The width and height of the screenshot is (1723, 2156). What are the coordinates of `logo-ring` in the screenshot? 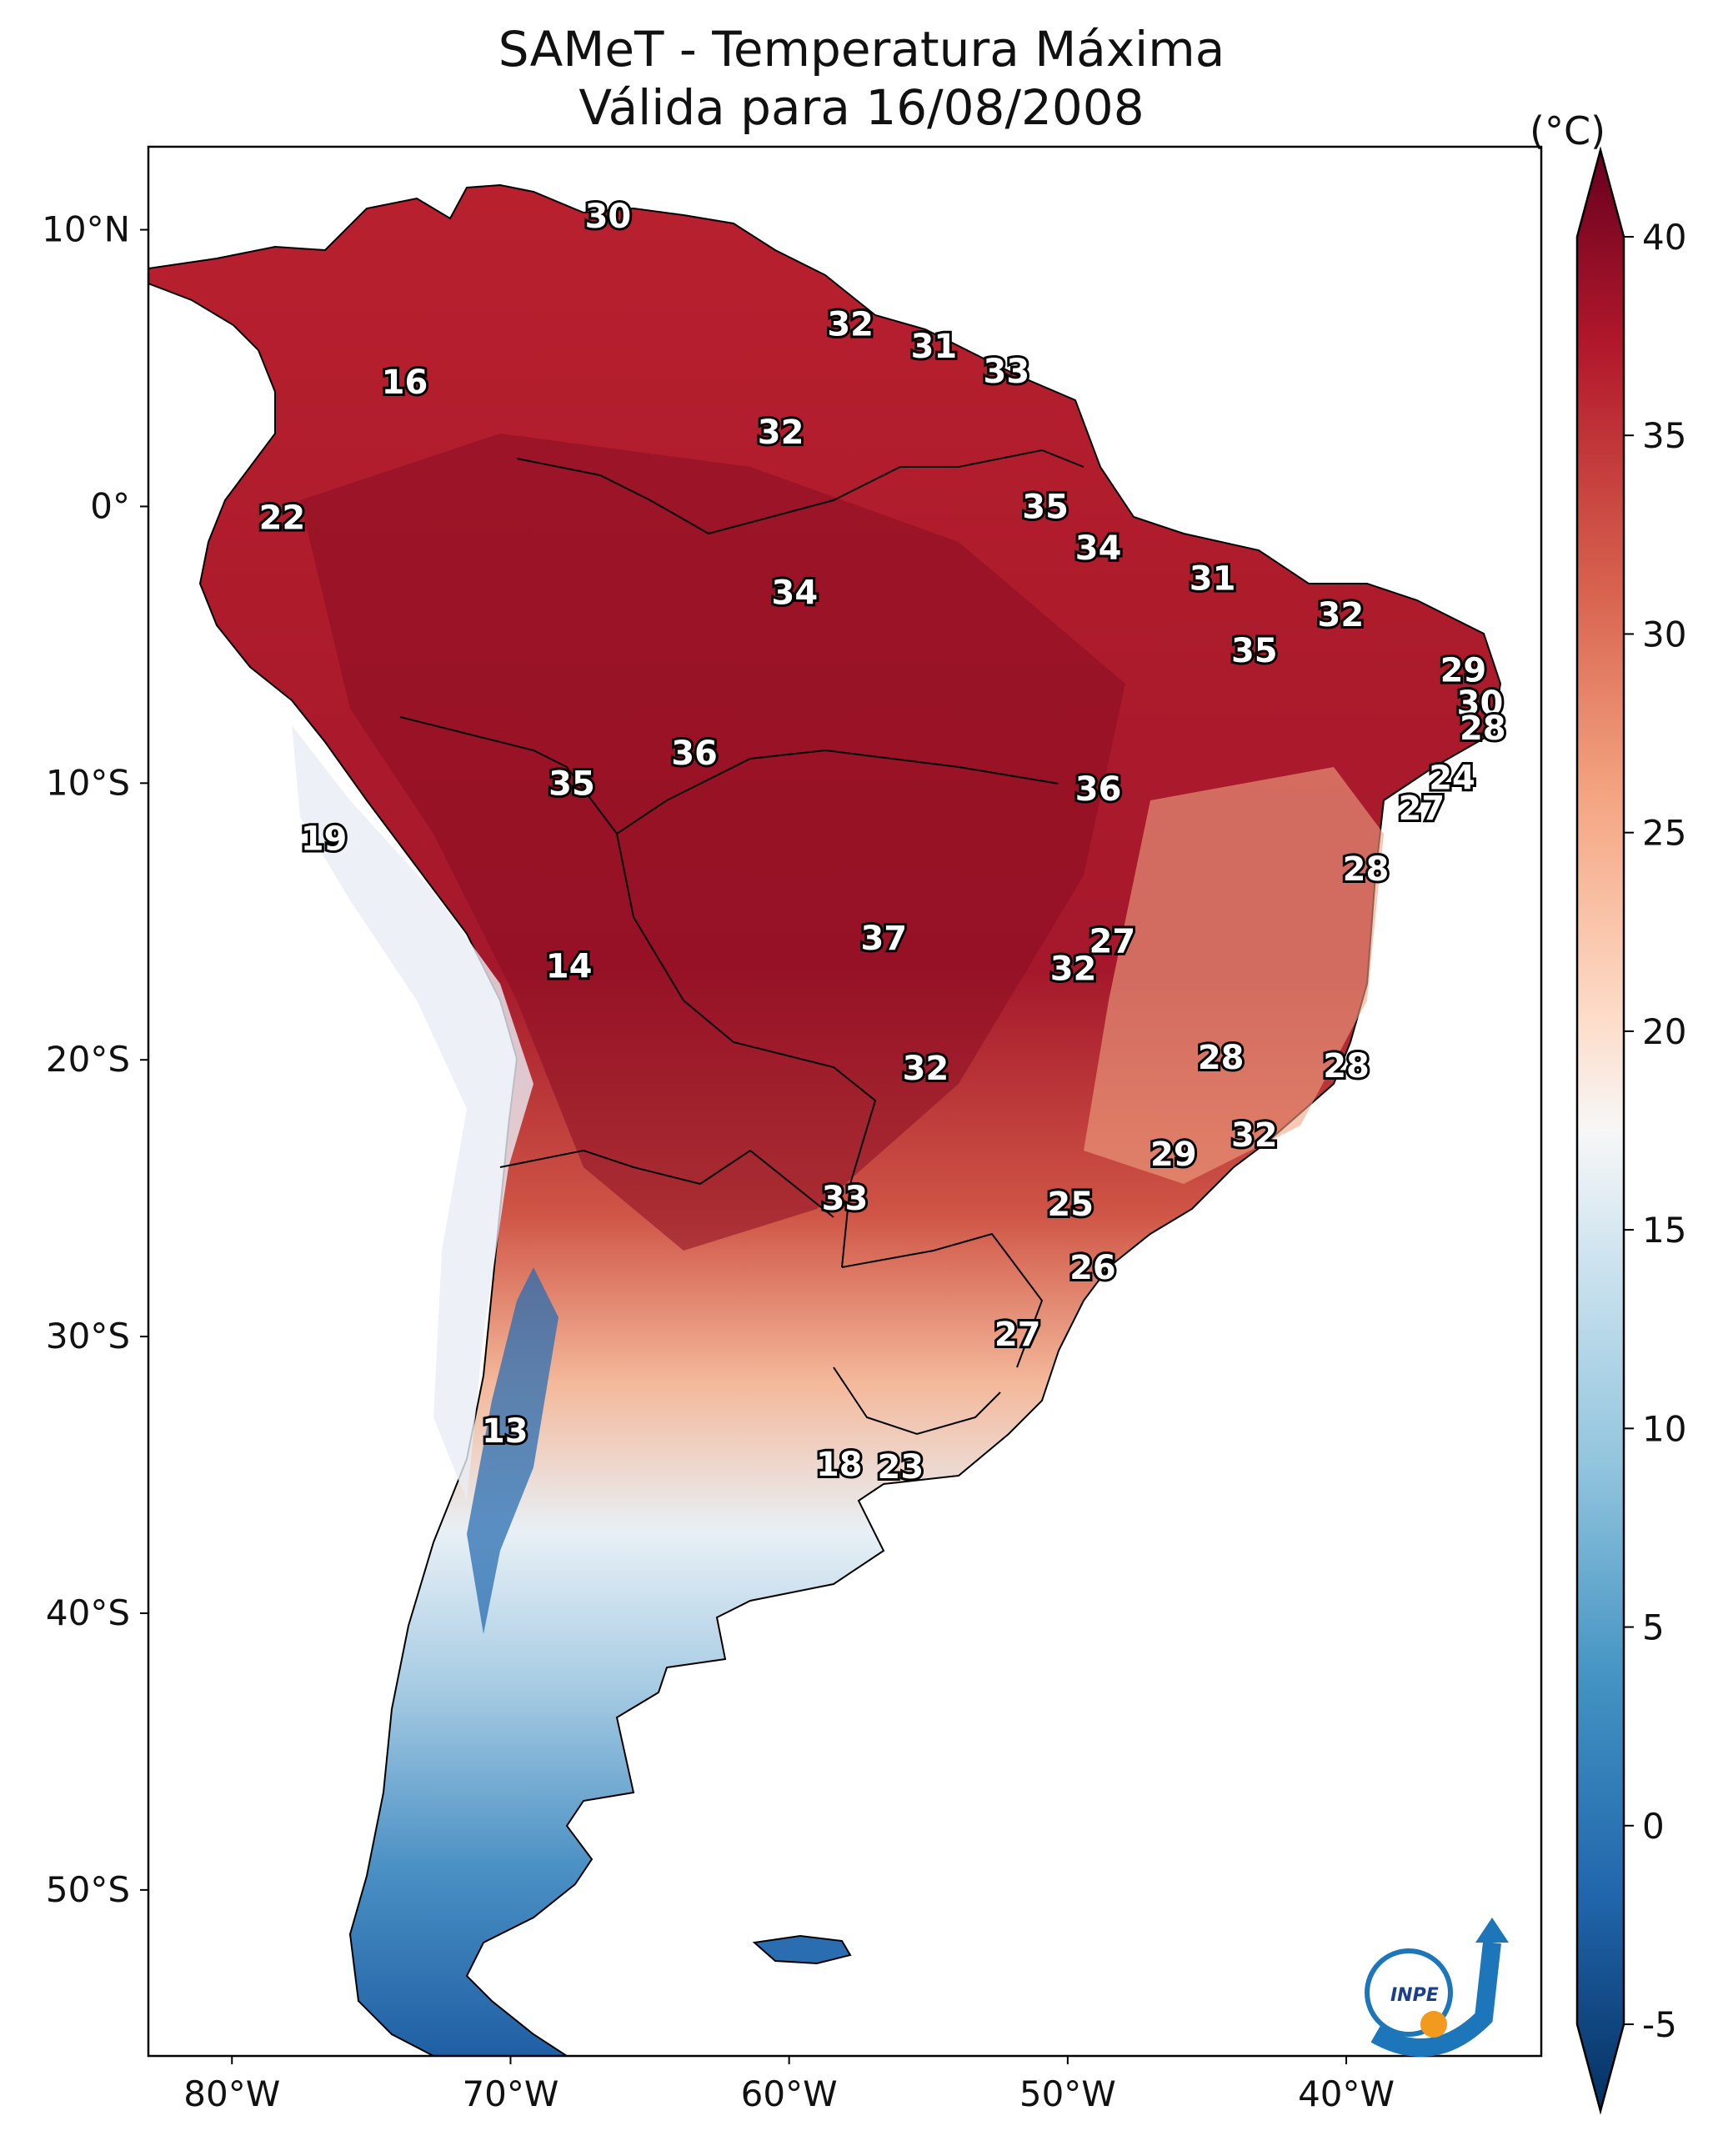 It's located at (1409, 1993).